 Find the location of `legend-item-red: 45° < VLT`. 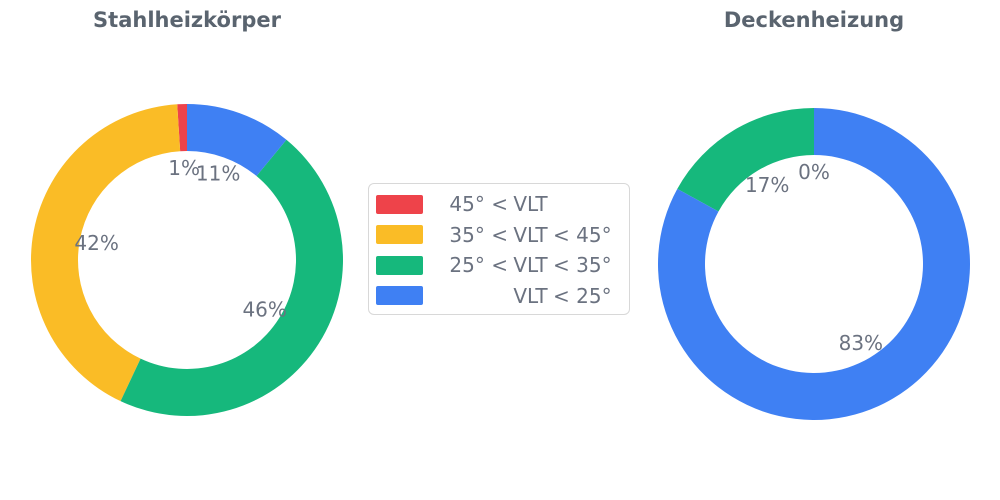

legend-item-red: 45° < VLT is located at coordinates (502, 204).